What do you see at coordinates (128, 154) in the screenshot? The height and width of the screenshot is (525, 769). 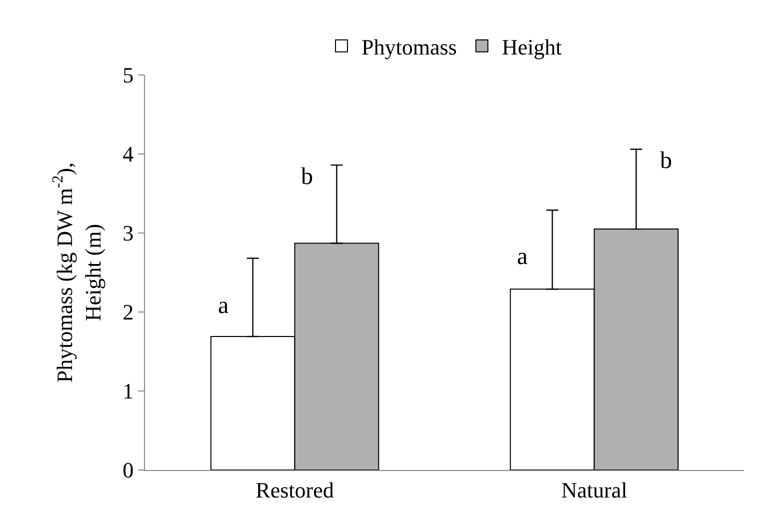 I see `y-tick-label: 4` at bounding box center [128, 154].